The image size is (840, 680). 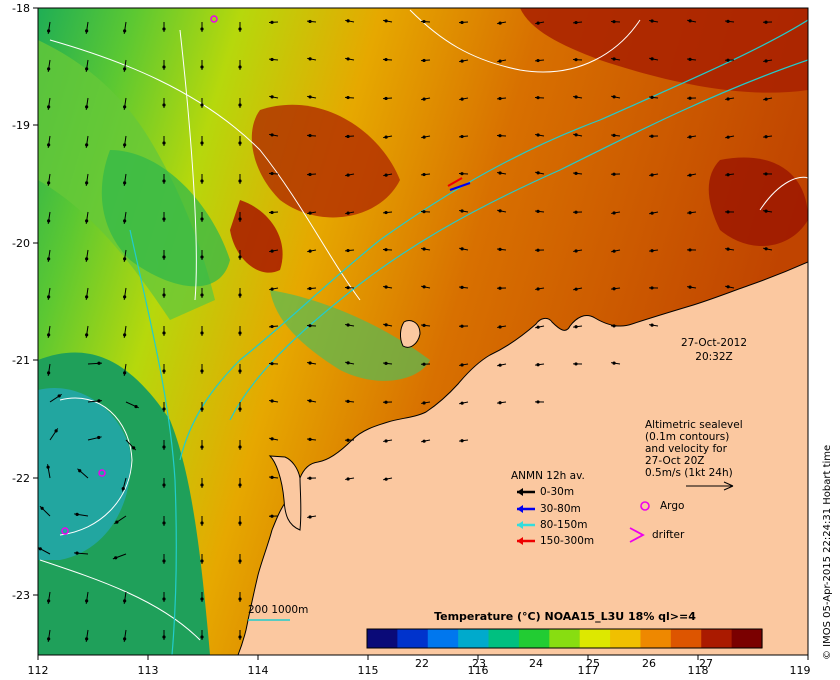 I want to click on y-tick-label: -20, so click(x=21, y=243).